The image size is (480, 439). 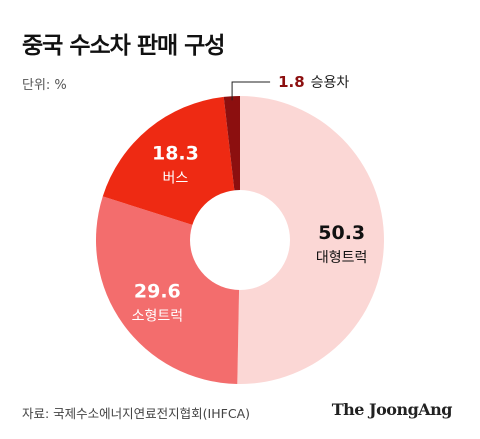 What do you see at coordinates (136, 413) in the screenshot?
I see `source-note: 자료: 국제수소에너지연료전지협회(IHFCA)` at bounding box center [136, 413].